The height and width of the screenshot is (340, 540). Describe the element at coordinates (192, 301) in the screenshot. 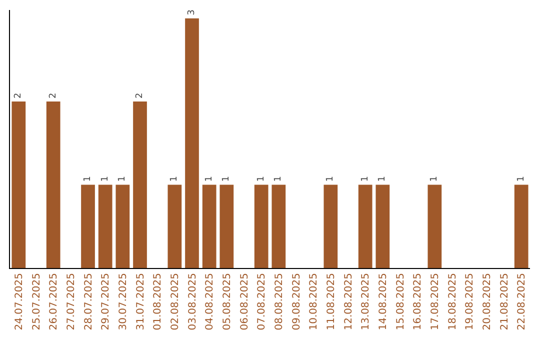

I see `x-tick-label: 03.08.2025` at that location.